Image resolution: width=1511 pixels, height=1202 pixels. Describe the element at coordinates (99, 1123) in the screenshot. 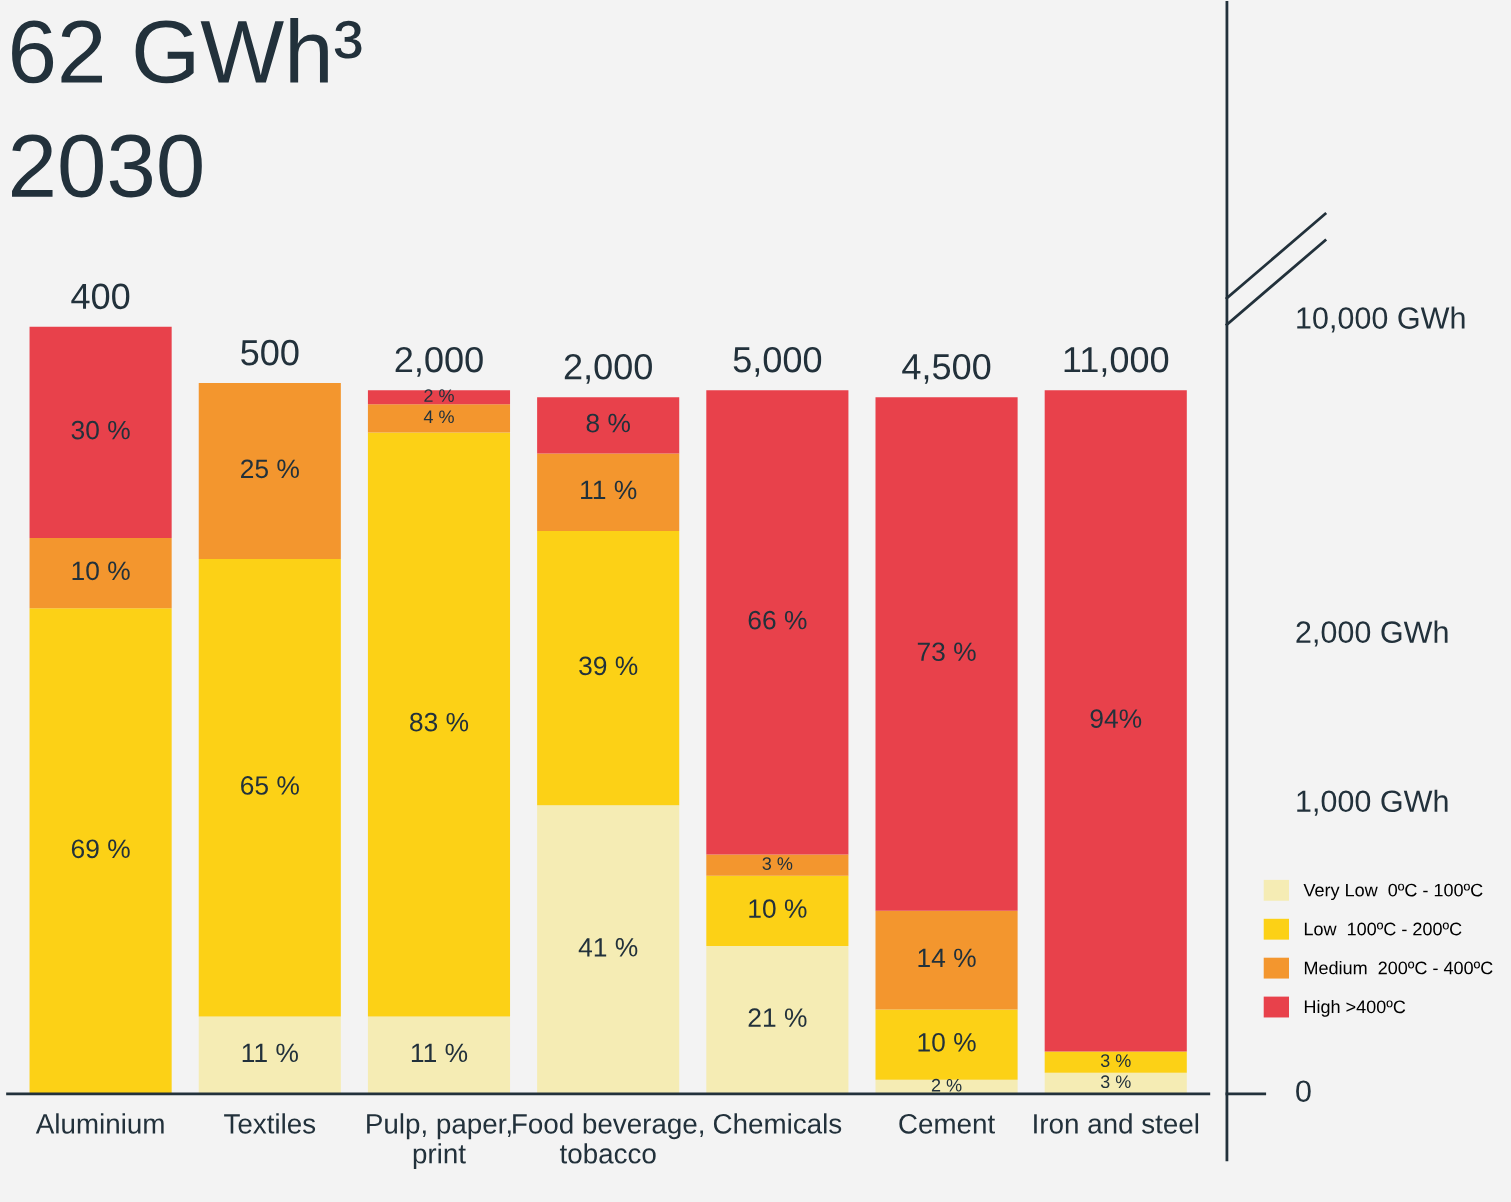

I see `x-tick-label: Aluminium` at that location.